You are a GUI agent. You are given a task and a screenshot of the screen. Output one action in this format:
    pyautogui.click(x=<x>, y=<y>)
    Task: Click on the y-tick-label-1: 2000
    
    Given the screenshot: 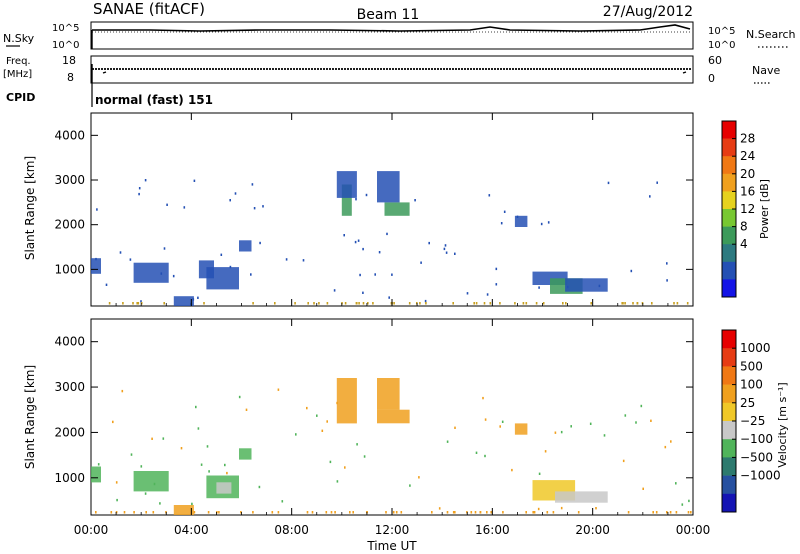 What is the action you would take?
    pyautogui.click(x=69, y=225)
    